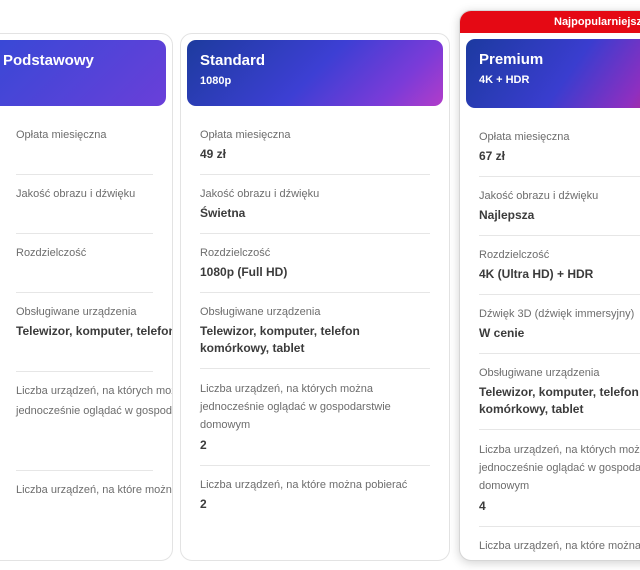 The width and height of the screenshot is (640, 570). What do you see at coordinates (492, 156) in the screenshot?
I see `feature-value: 67 zł` at bounding box center [492, 156].